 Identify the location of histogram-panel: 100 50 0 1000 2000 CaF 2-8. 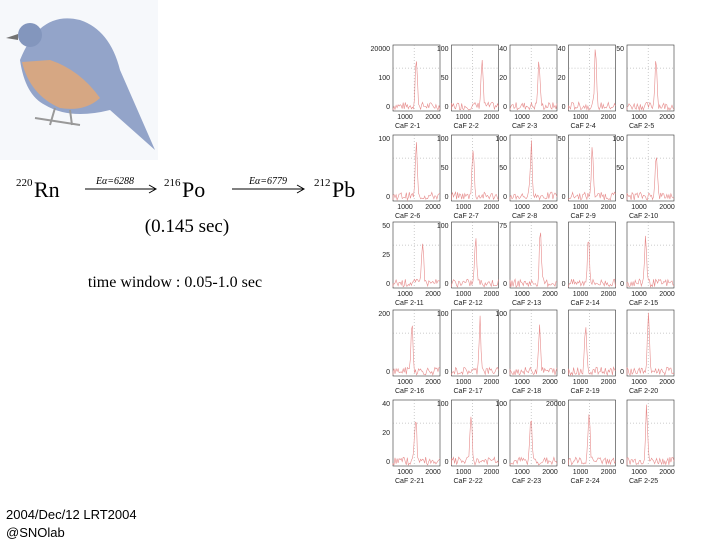
(526, 177).